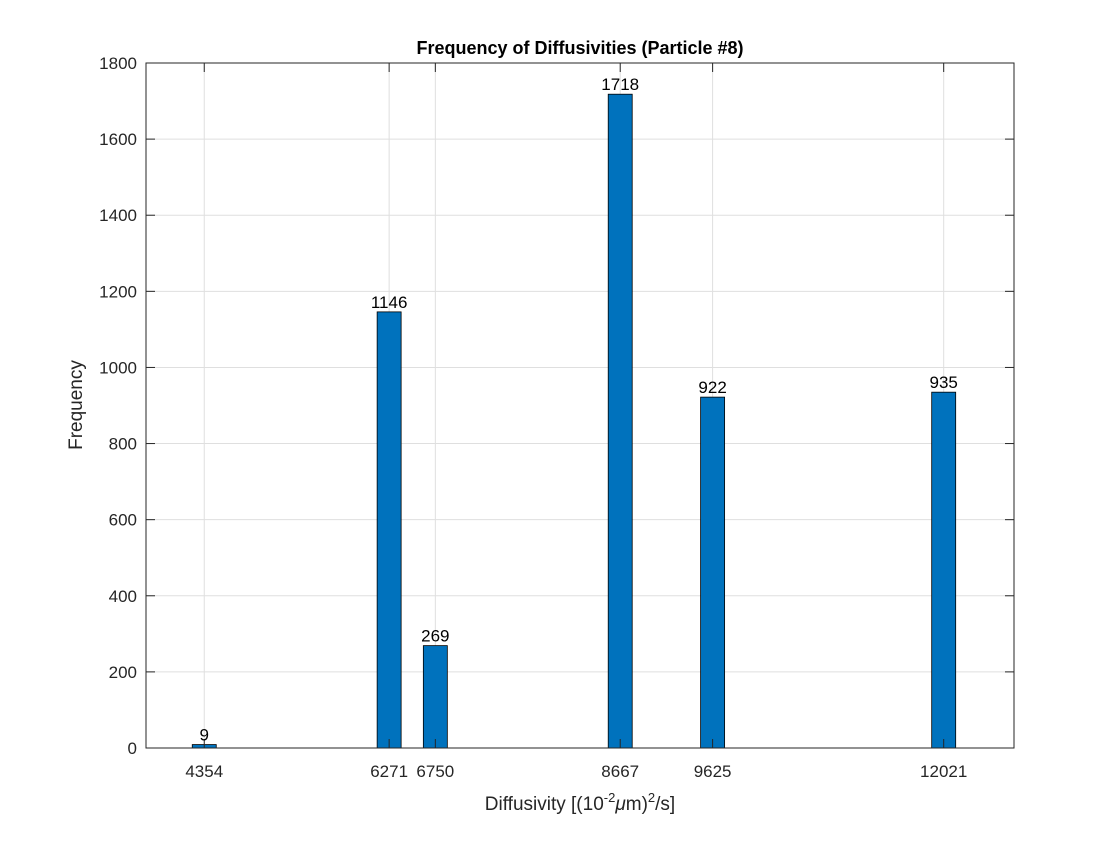 This screenshot has height=845, width=1120. Describe the element at coordinates (943, 771) in the screenshot. I see `x-tick-label: 12021` at that location.